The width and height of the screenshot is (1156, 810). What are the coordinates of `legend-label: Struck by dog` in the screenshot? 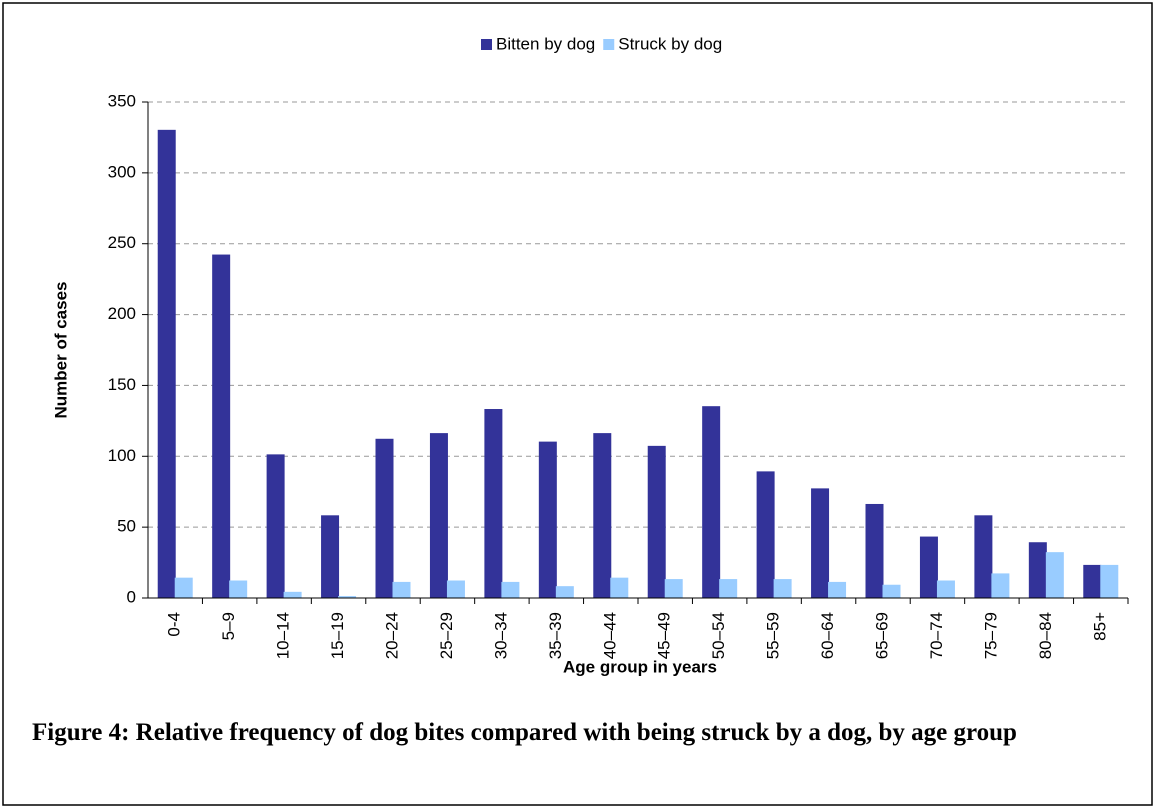 It's located at (670, 43).